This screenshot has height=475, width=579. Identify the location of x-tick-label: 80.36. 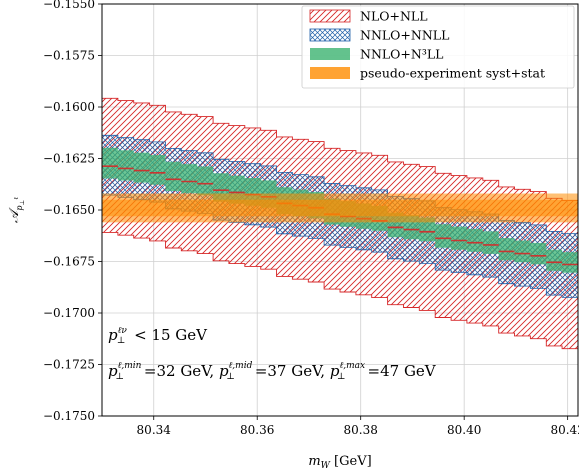
(257, 430).